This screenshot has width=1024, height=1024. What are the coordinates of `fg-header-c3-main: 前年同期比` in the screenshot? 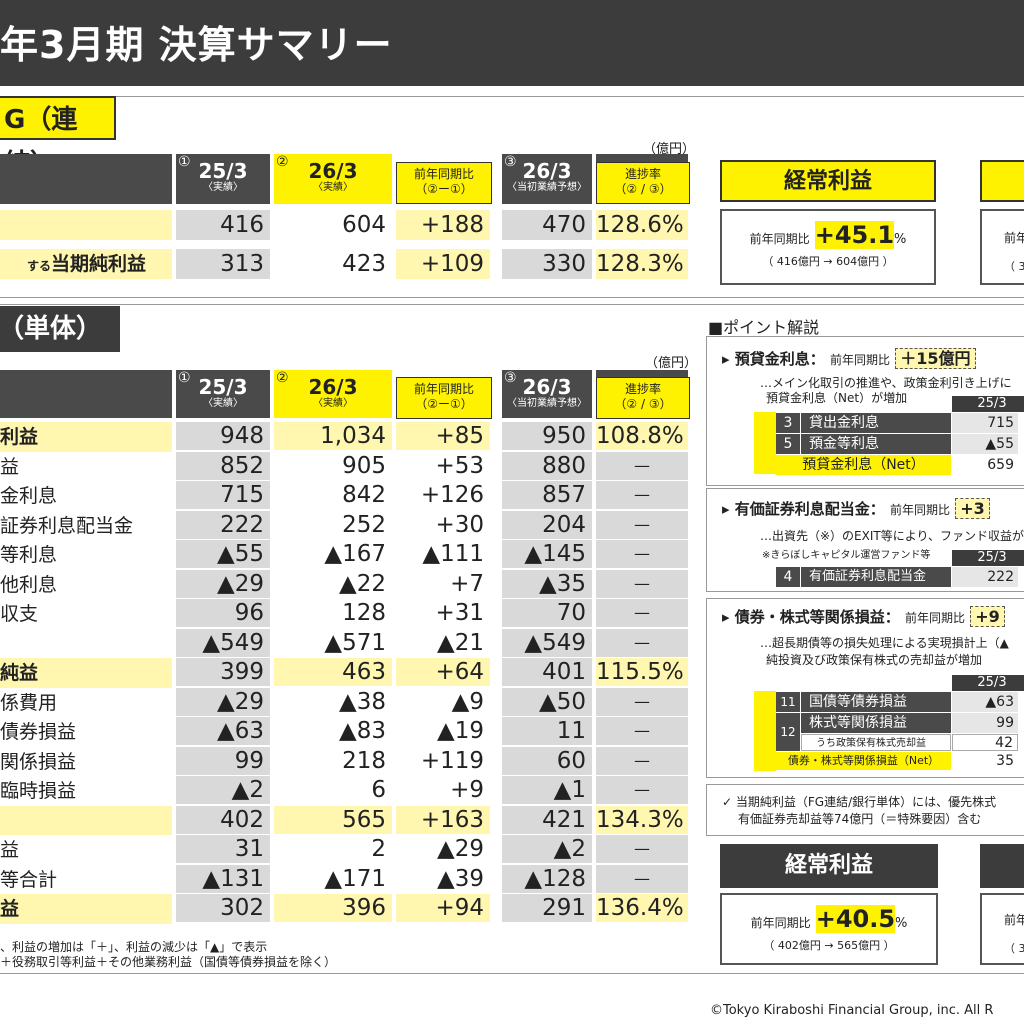 It's located at (443, 174).